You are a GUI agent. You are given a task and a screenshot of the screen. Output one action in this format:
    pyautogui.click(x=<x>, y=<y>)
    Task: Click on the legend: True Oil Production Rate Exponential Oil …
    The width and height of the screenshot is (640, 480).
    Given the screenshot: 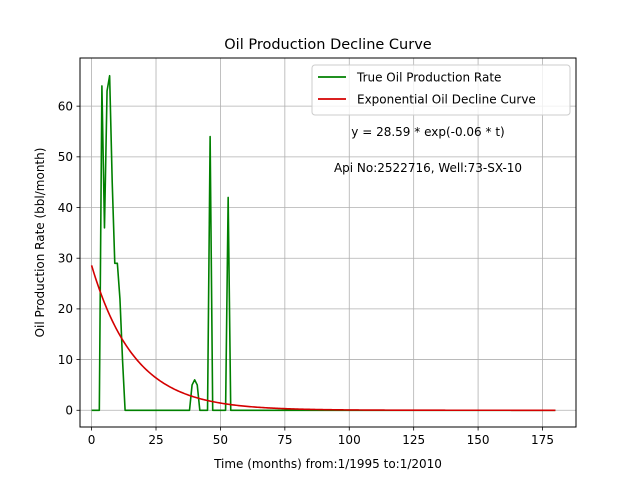 What is the action you would take?
    pyautogui.click(x=441, y=90)
    